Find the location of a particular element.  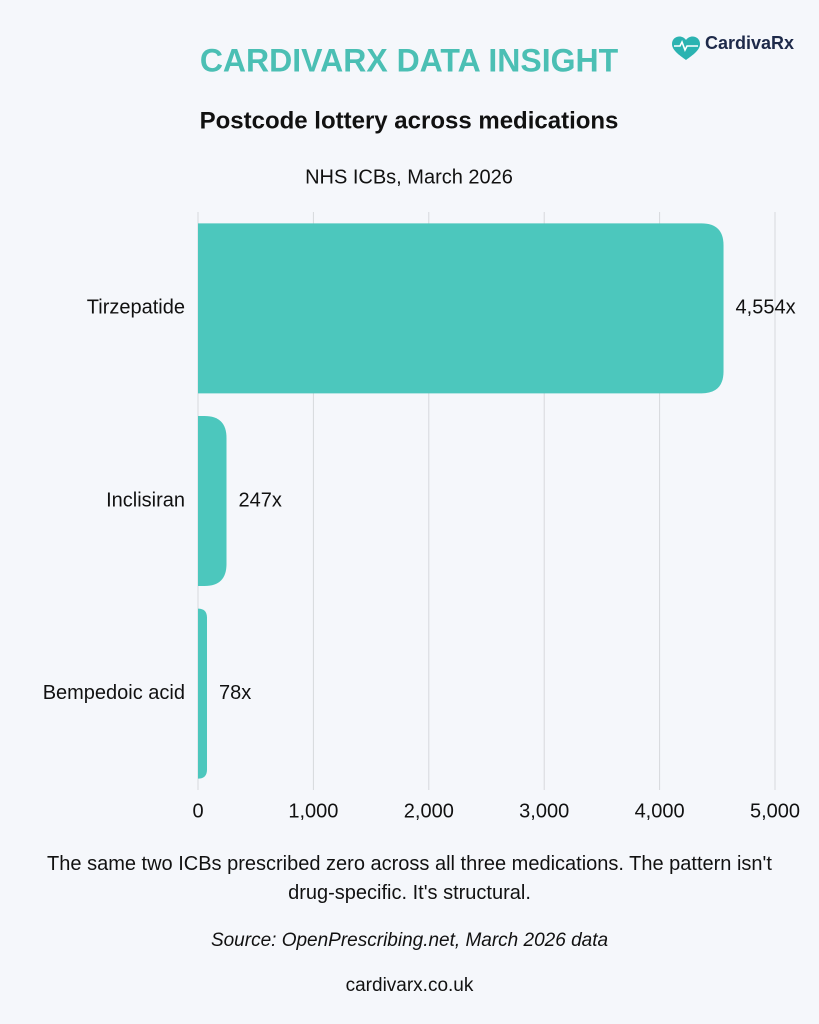

logo-text: CardivaRx is located at coordinates (749, 43).